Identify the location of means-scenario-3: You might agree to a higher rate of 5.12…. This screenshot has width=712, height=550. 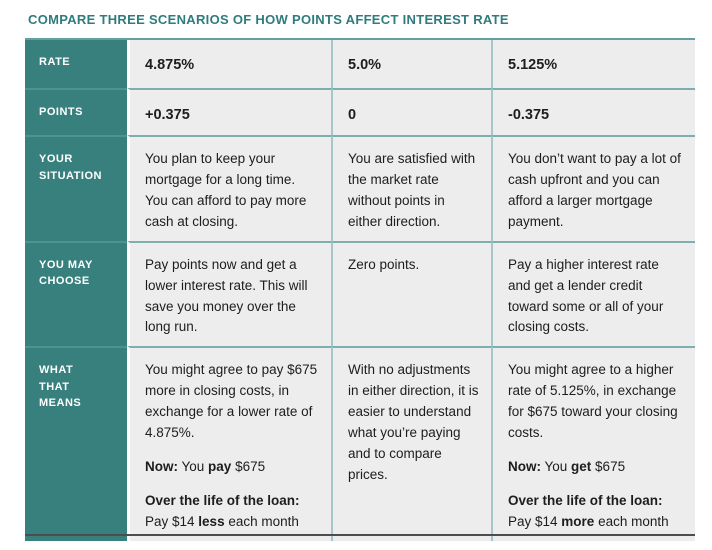
(593, 444).